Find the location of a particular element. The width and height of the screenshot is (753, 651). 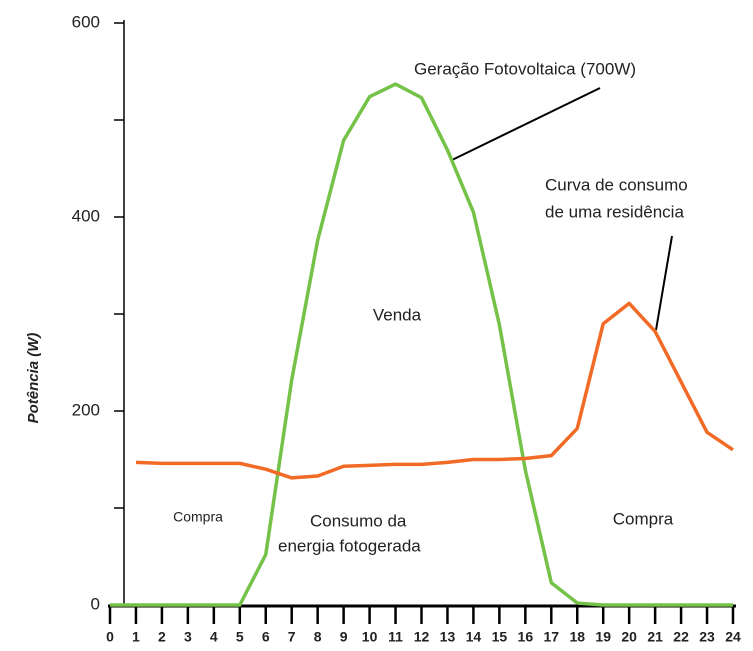

y-tick-label: 0 is located at coordinates (95, 603).